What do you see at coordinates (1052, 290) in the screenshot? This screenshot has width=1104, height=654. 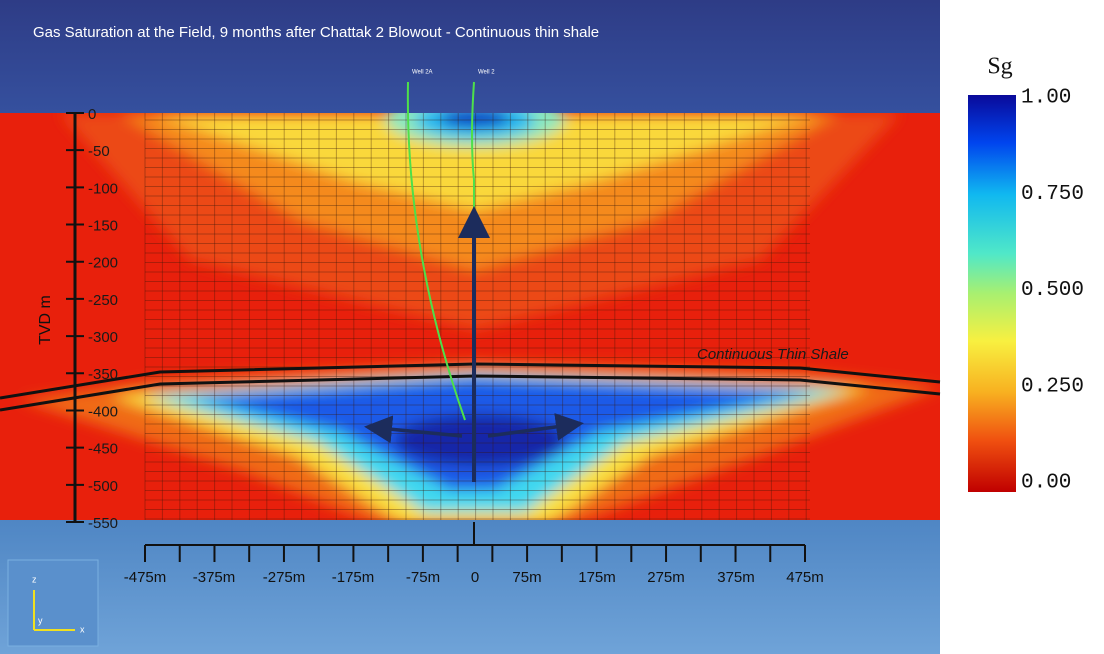 I see `colorbar-tick-label: 0.500` at bounding box center [1052, 290].